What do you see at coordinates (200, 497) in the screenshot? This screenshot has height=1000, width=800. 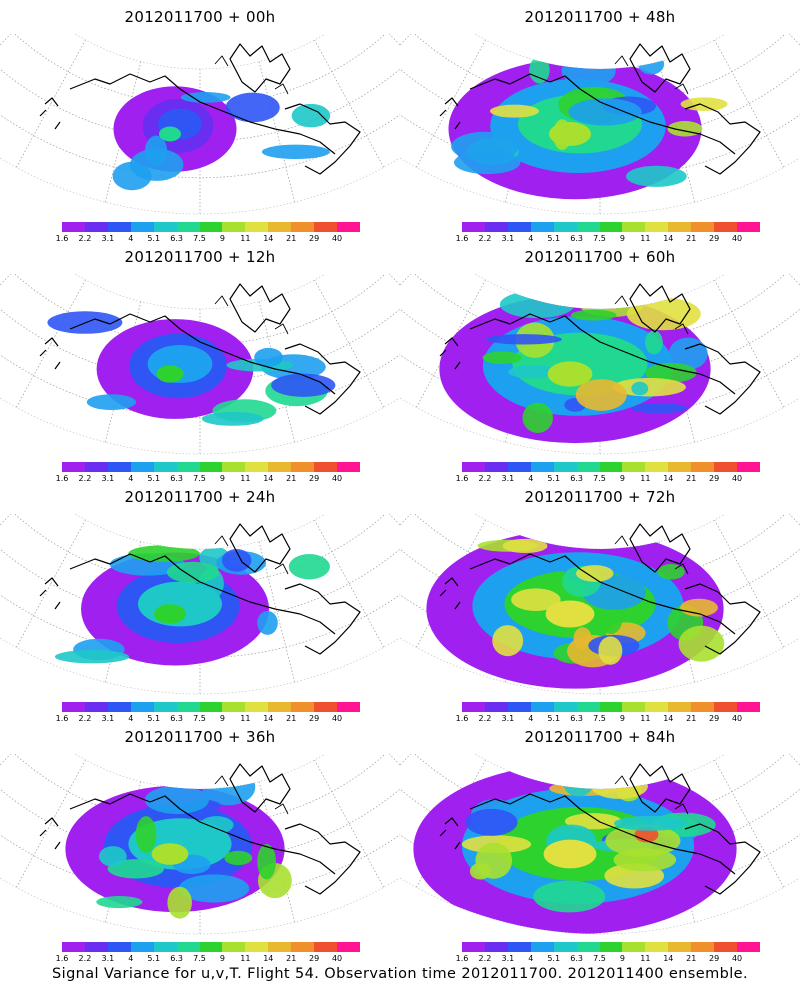 I see `panel-title: 2012011700 + 24h` at bounding box center [200, 497].